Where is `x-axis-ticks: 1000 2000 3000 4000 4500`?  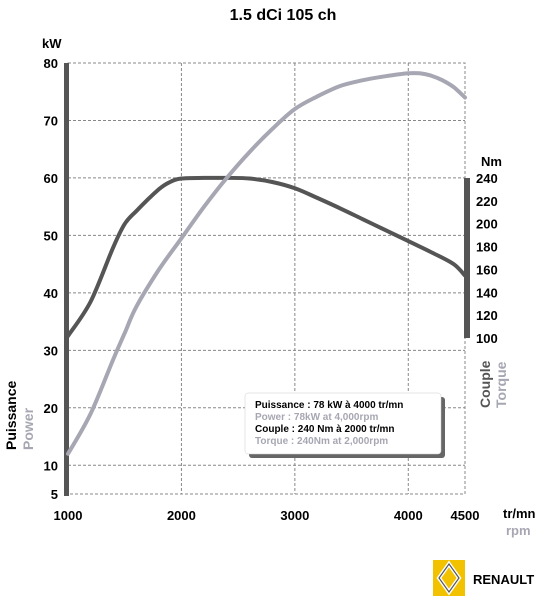 x-axis-ticks: 1000 2000 3000 4000 4500 is located at coordinates (267, 515).